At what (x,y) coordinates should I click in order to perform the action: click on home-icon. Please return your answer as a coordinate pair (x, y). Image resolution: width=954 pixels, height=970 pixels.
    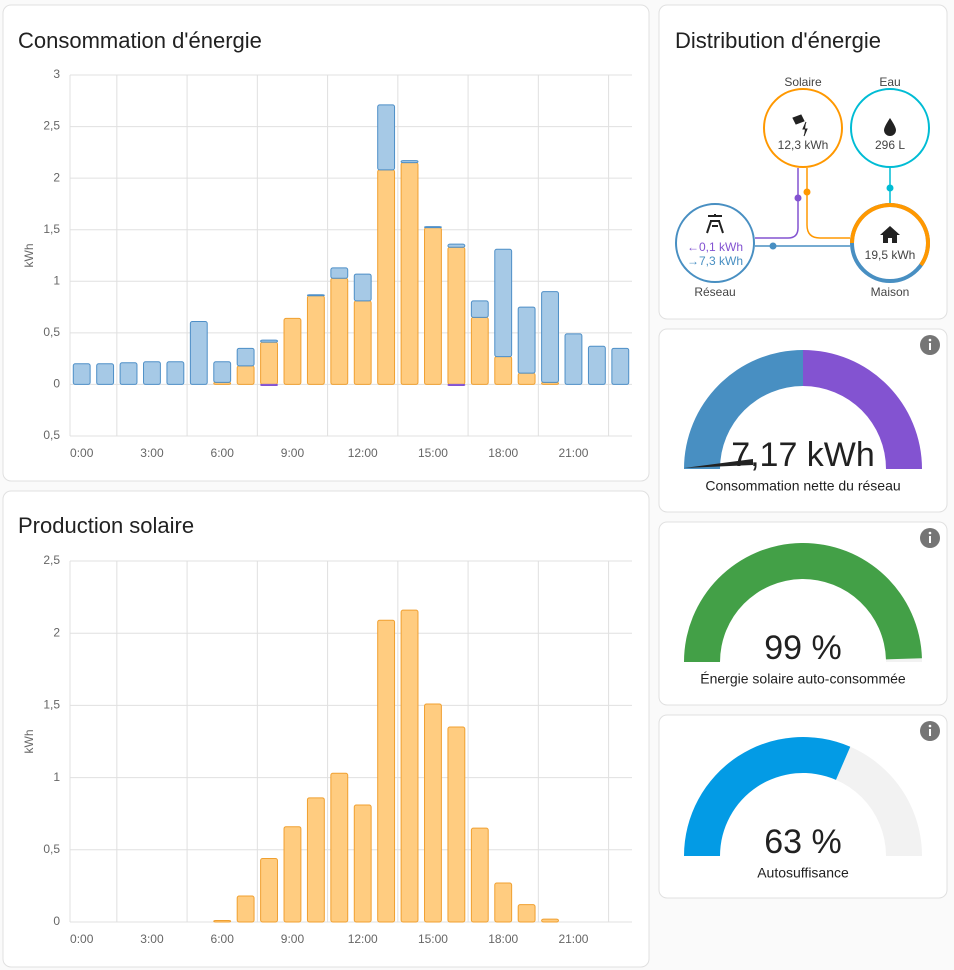
    Looking at the image, I should click on (890, 234).